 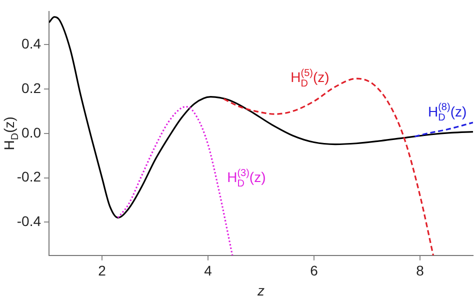 I want to click on x-tick-label: 4, so click(x=208, y=270).